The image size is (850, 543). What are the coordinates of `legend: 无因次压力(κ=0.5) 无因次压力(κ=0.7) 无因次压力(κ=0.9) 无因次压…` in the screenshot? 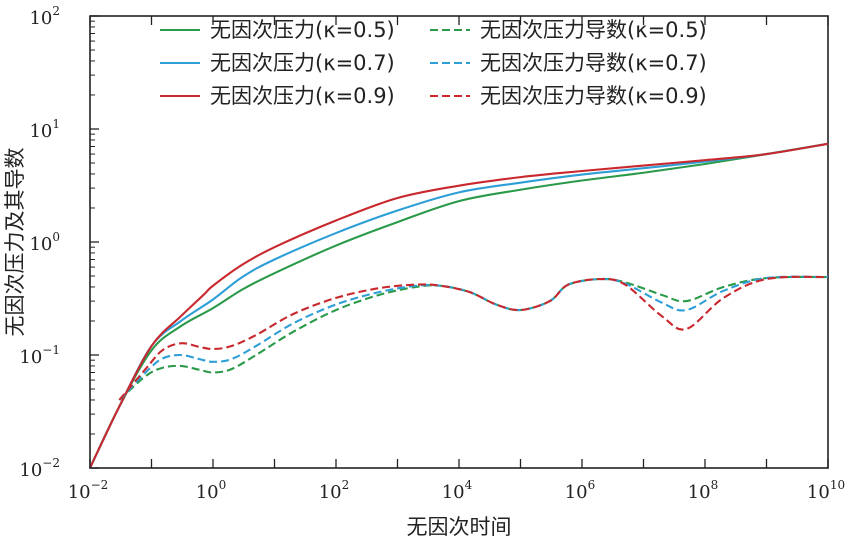 It's located at (433, 63).